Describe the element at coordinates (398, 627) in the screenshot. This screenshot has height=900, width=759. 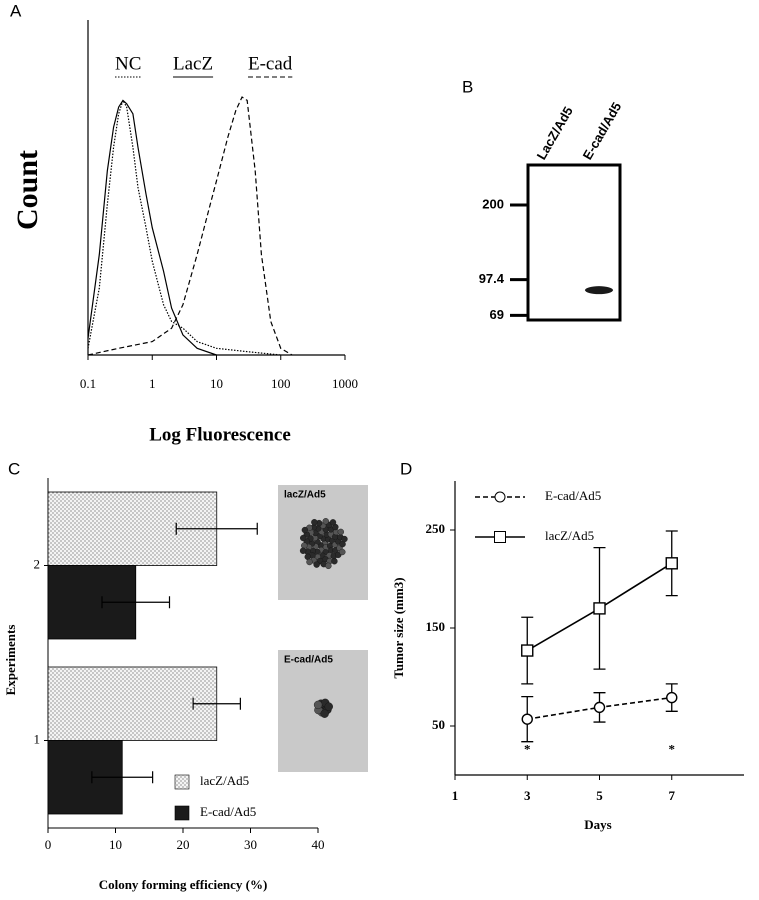
I see `y-axis-label: Tumor size (mm3)` at that location.